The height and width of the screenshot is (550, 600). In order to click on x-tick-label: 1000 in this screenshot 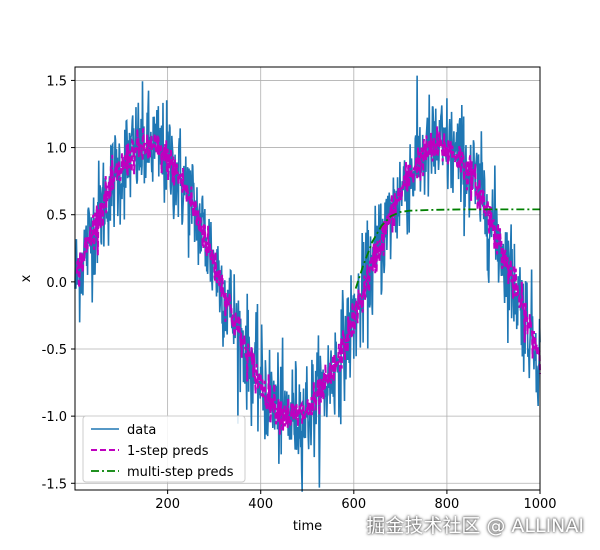, I will do `click(539, 504)`.